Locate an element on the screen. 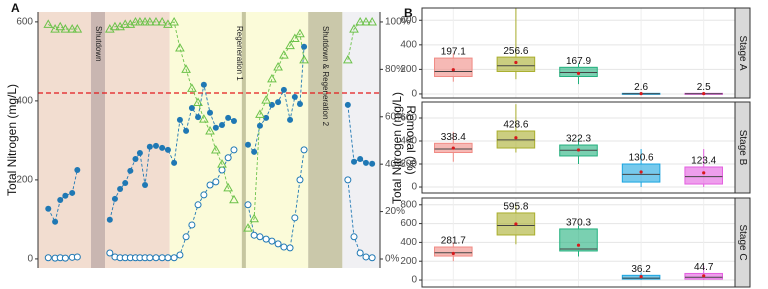  strip-label: Stage C is located at coordinates (742, 242).